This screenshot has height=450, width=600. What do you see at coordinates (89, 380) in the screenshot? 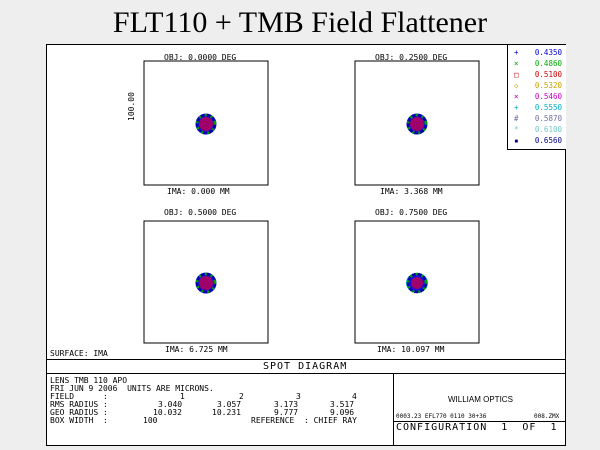
I see `lens-name: LENS TMB 110 APO` at bounding box center [89, 380].